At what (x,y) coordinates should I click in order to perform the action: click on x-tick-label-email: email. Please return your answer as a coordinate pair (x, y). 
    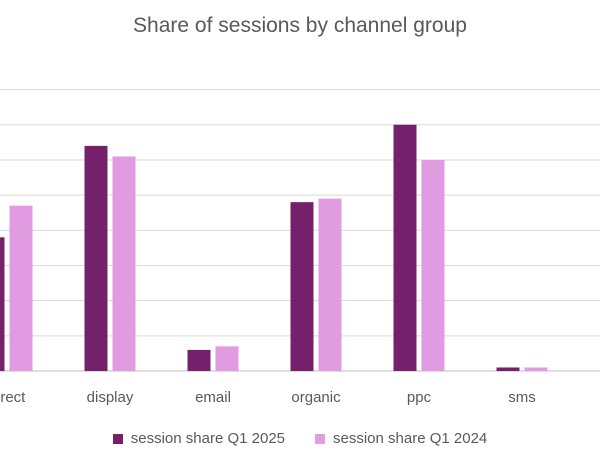
    Looking at the image, I should click on (213, 397).